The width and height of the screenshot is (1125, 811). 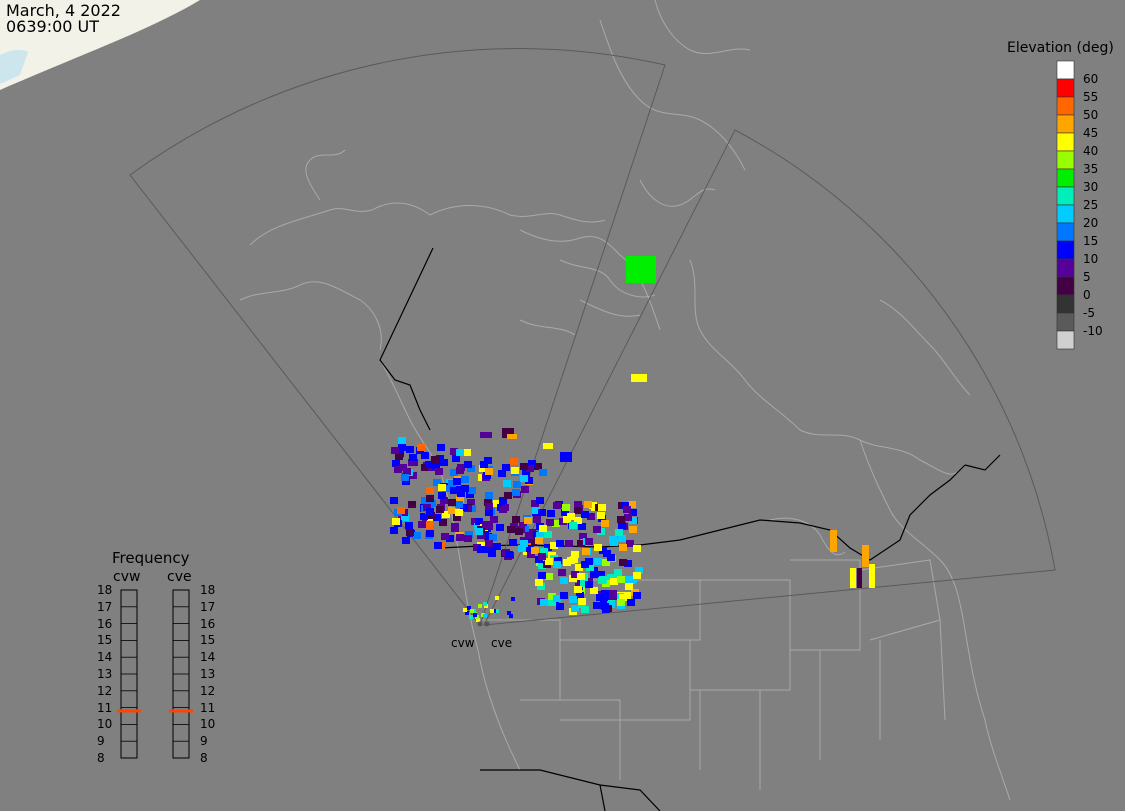 What do you see at coordinates (105, 690) in the screenshot?
I see `freq-tick-label-left: 12` at bounding box center [105, 690].